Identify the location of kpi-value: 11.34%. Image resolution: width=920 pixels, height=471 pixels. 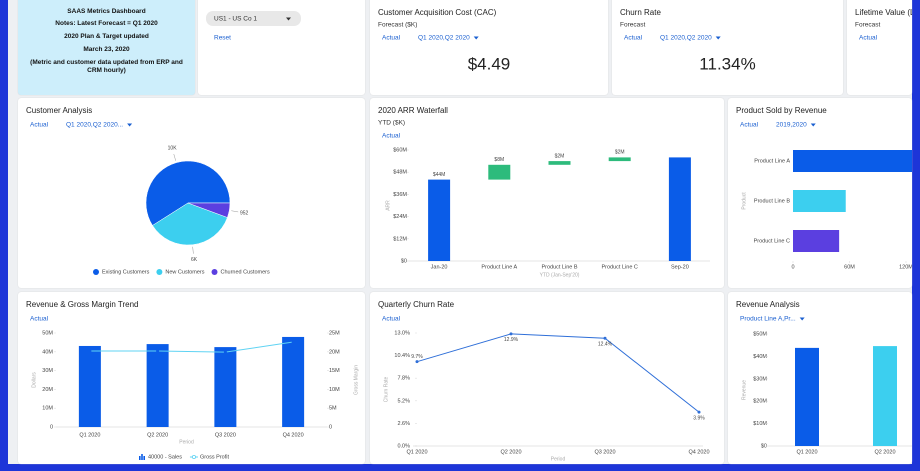
(727, 63).